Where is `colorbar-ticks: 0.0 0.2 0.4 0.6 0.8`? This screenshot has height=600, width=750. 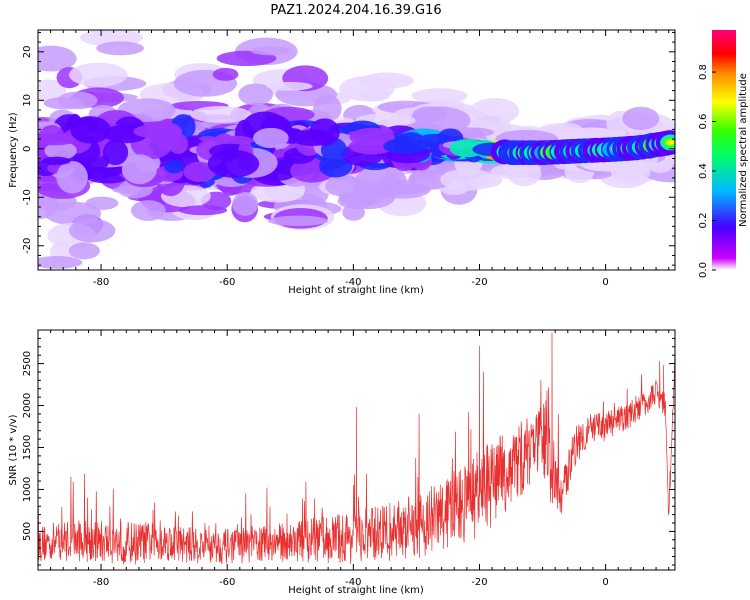
colorbar-ticks: 0.0 0.2 0.4 0.6 0.8 is located at coordinates (707, 171).